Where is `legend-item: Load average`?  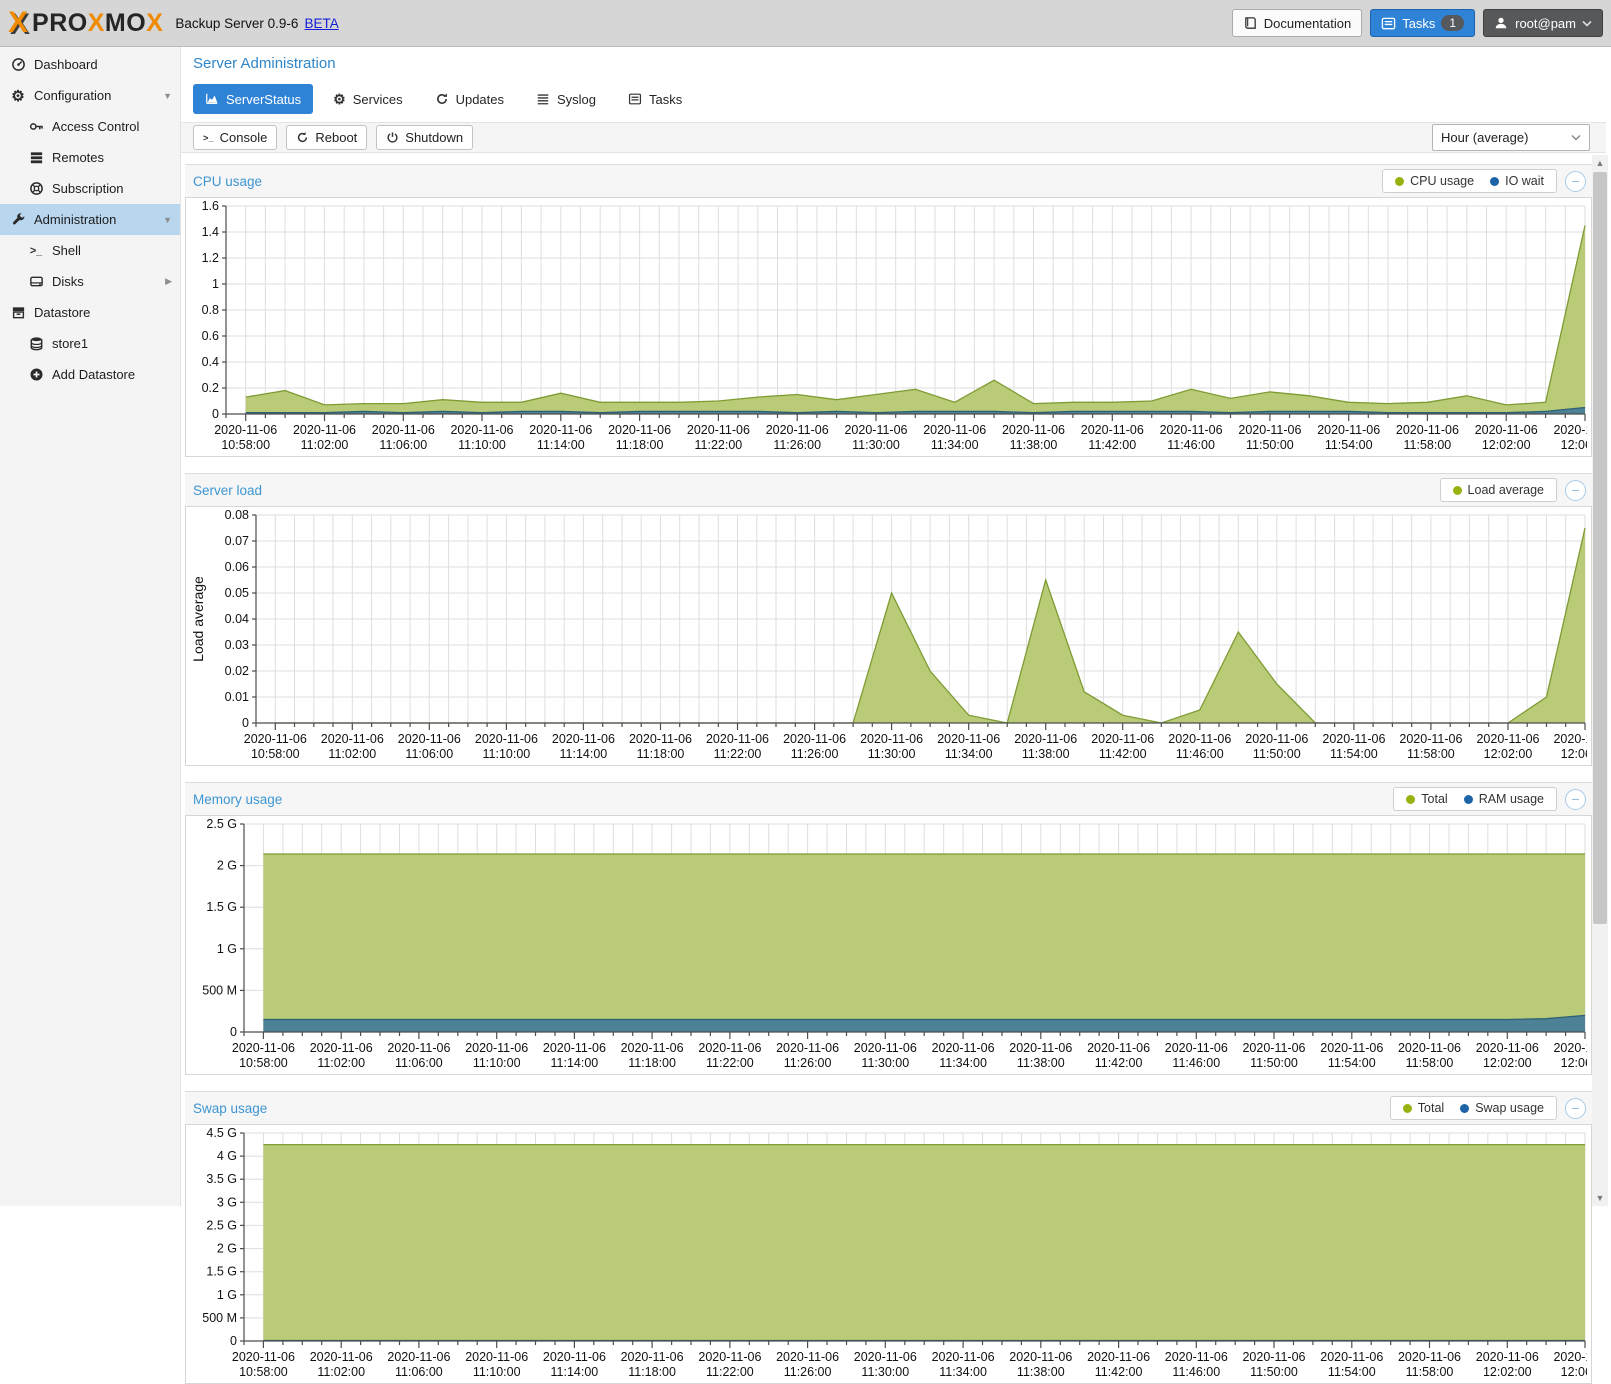
legend-item: Load average is located at coordinates (1498, 490).